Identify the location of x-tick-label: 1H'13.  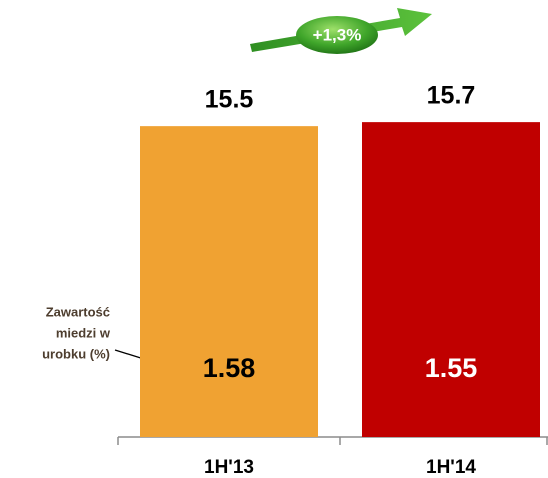
(229, 467).